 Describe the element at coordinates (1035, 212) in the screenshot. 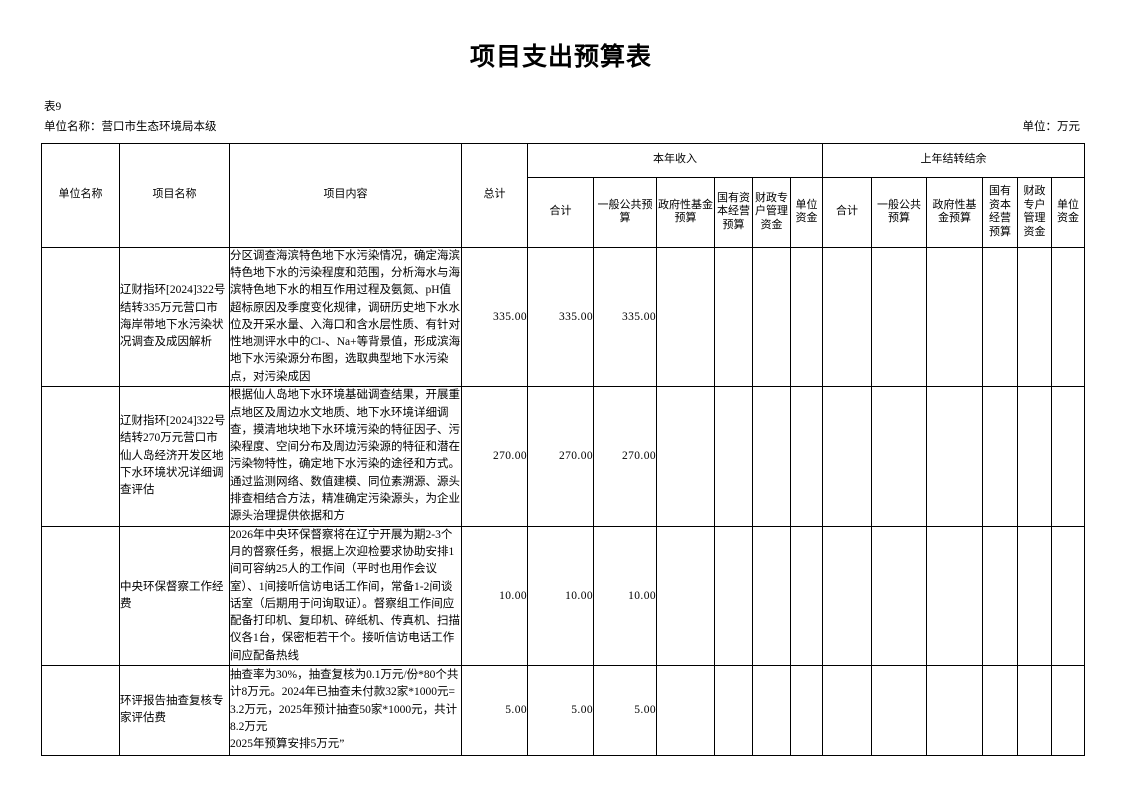

I see `col-header-carry-special-account: 财政专户管理资金` at that location.